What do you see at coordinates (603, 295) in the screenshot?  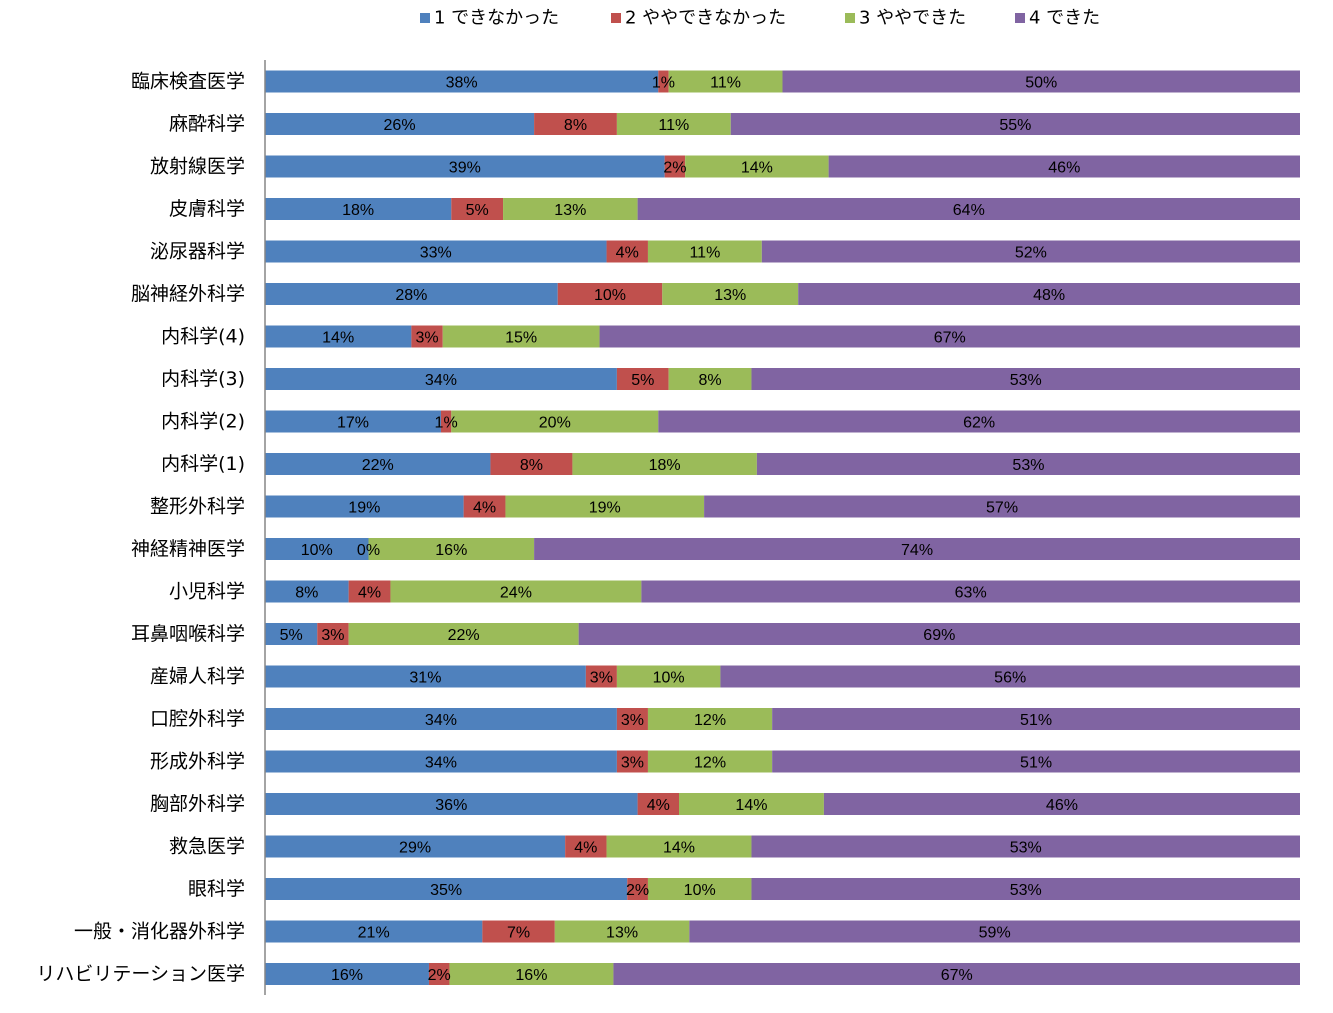 I see `data-label-value: 10` at bounding box center [603, 295].